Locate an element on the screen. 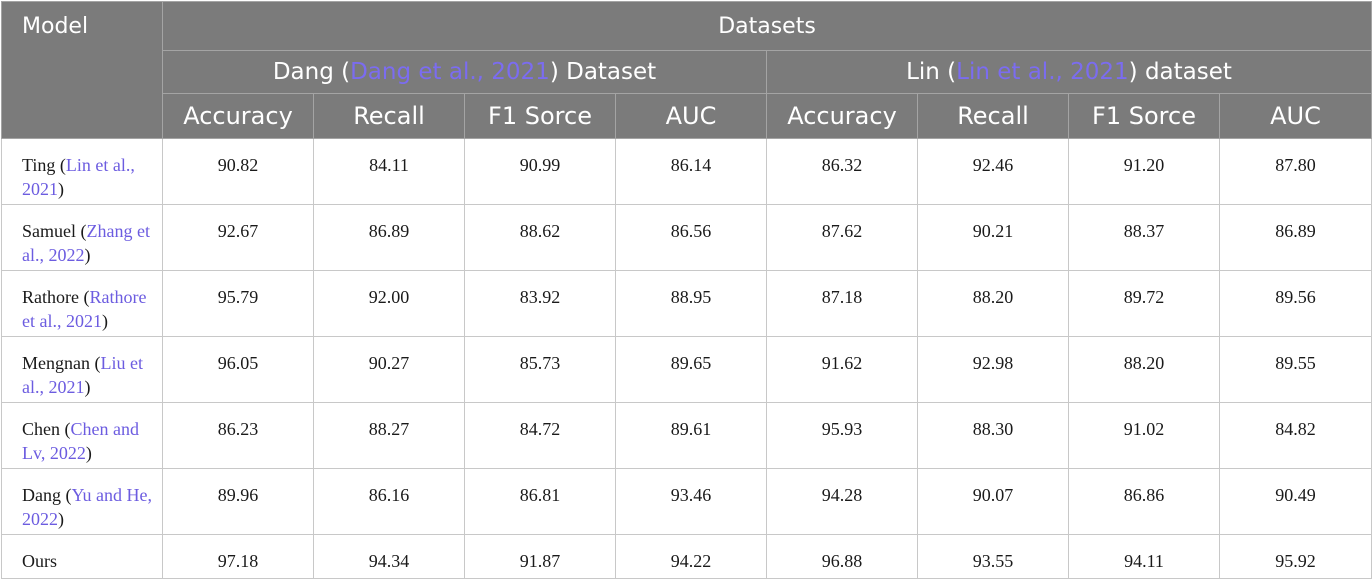  value-cell: 89.96 is located at coordinates (238, 501).